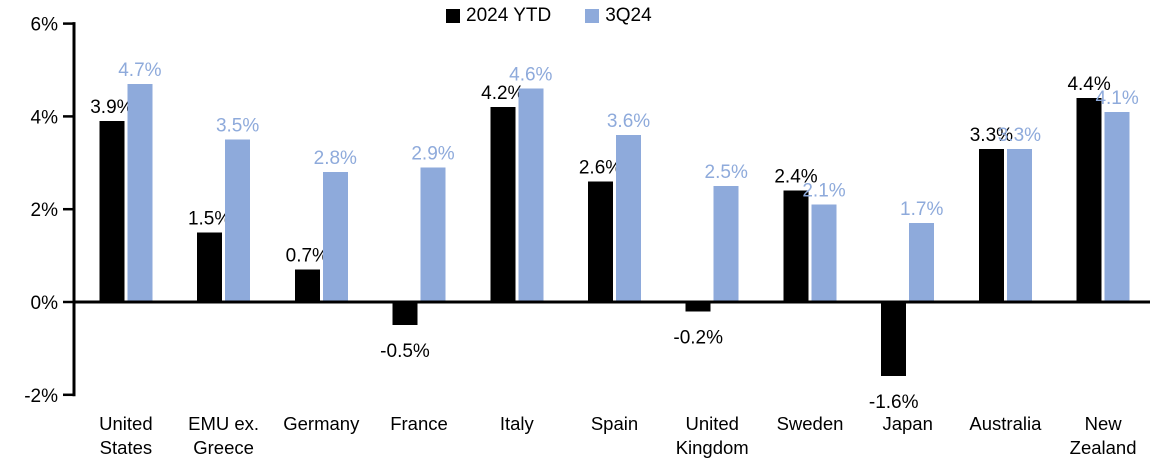  What do you see at coordinates (991, 225) in the screenshot?
I see `bar-2024-ytd-australia` at bounding box center [991, 225].